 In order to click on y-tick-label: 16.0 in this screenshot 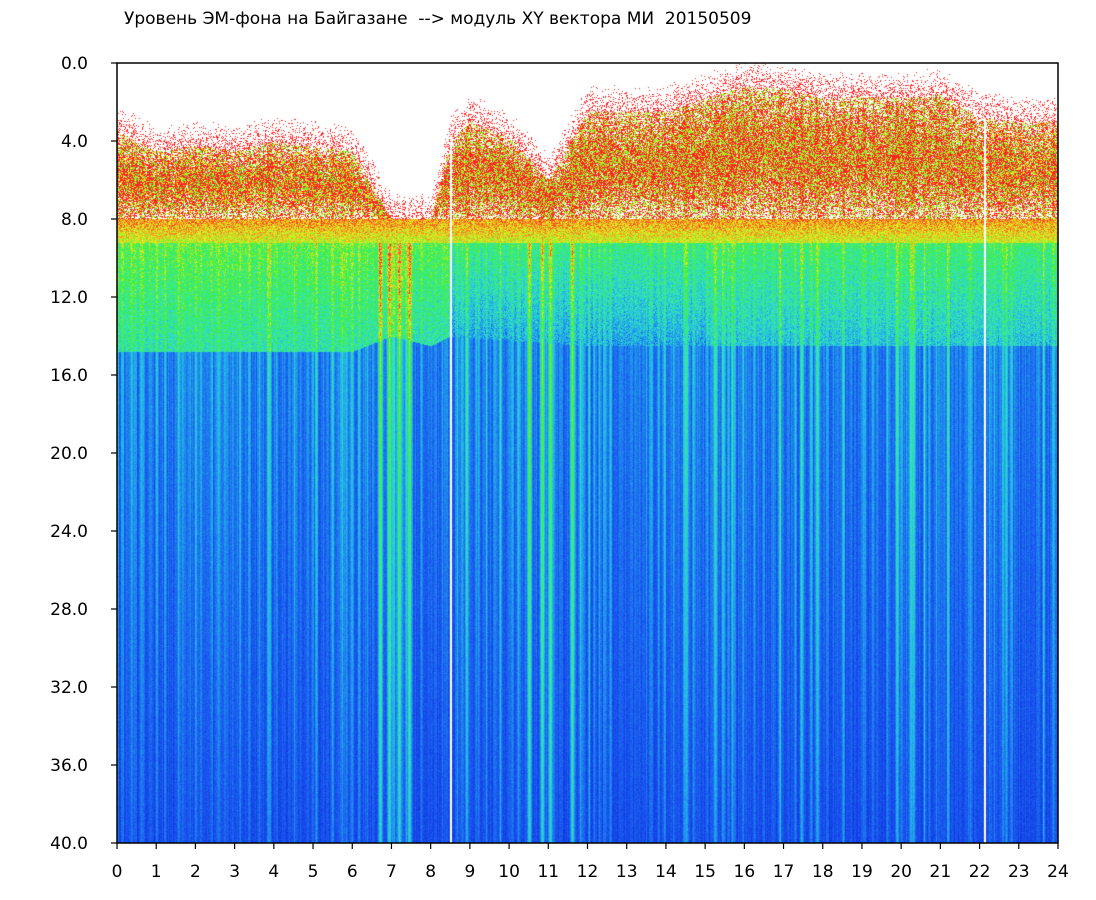, I will do `click(69, 376)`.